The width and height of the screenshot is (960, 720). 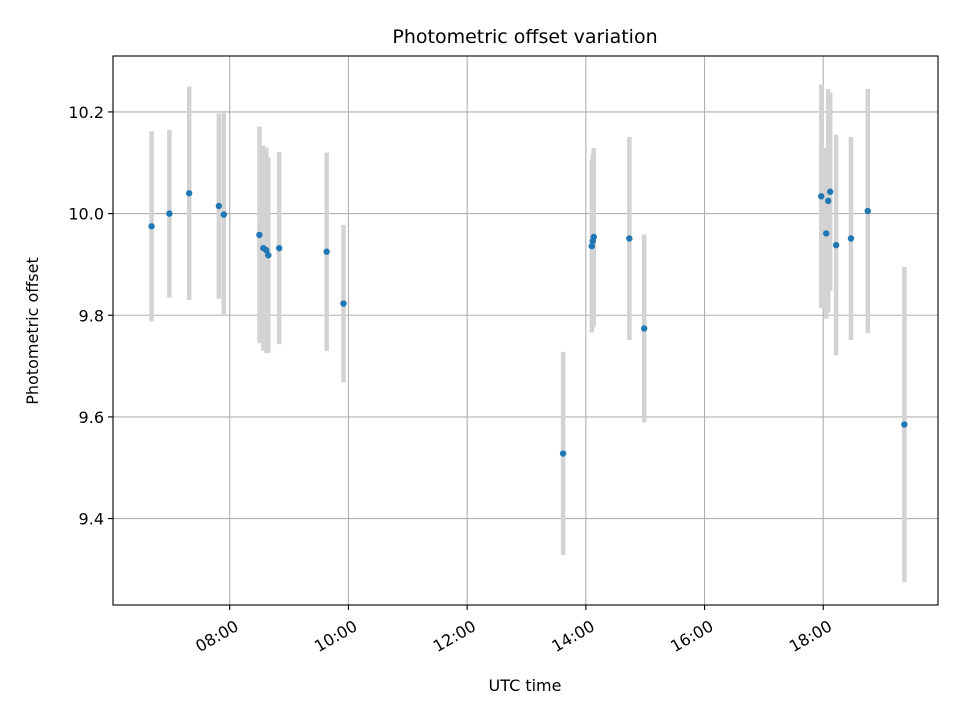 I want to click on y-tick-label: 10.0, so click(x=86, y=214).